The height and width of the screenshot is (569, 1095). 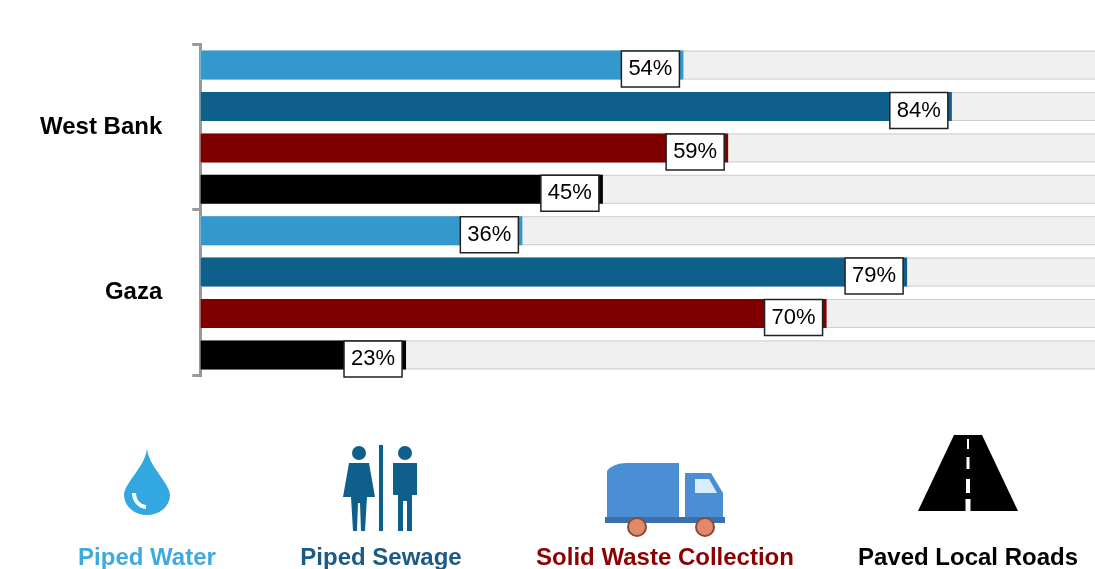 I want to click on data-label: 23%, so click(x=373, y=357).